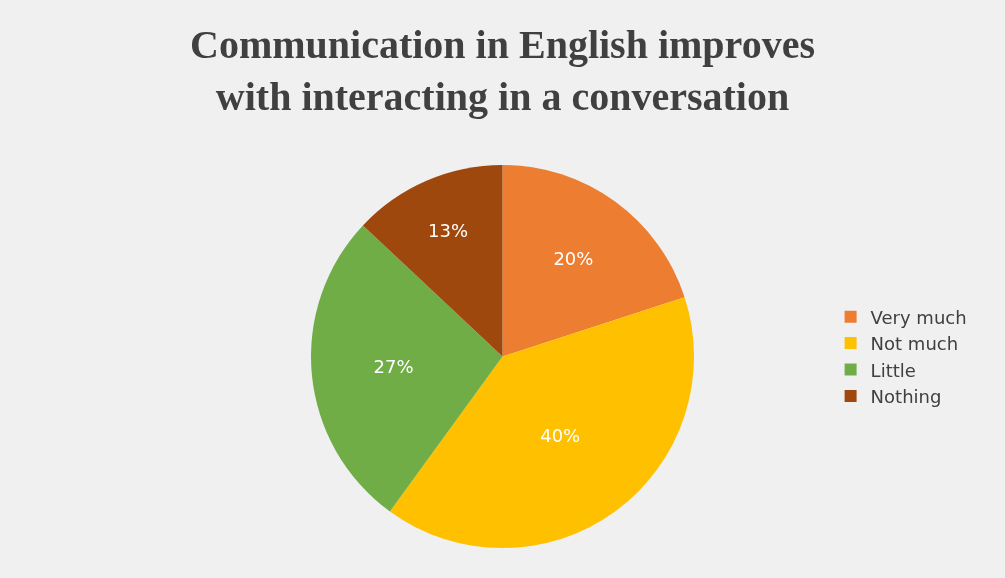 This screenshot has height=578, width=1005. I want to click on chart-title: Communication in English improves with interacting in a conversation, so click(502, 70).